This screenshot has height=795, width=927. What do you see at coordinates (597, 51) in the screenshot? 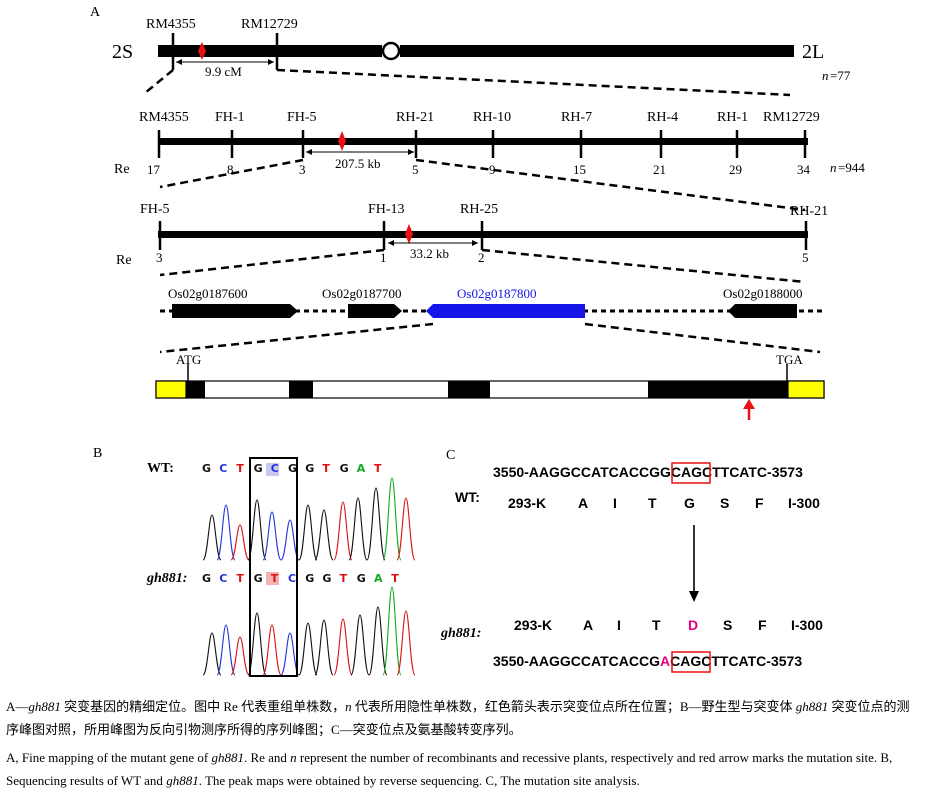
I see `chromosome-long-arm` at bounding box center [597, 51].